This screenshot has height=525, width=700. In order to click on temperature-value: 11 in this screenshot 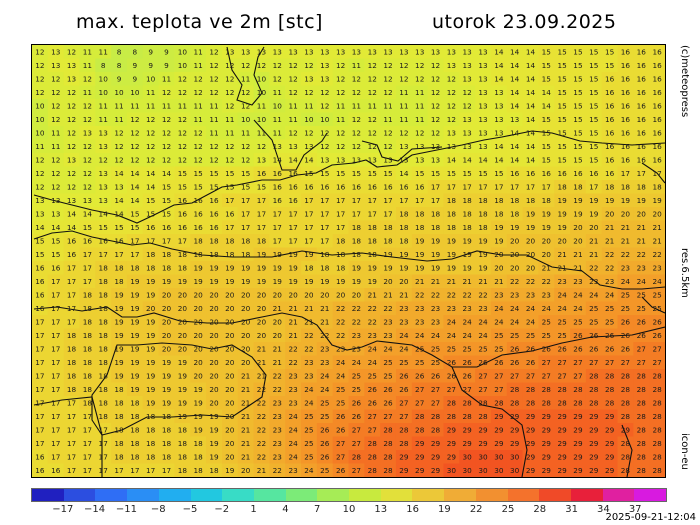, I will do `click(87, 92)`.